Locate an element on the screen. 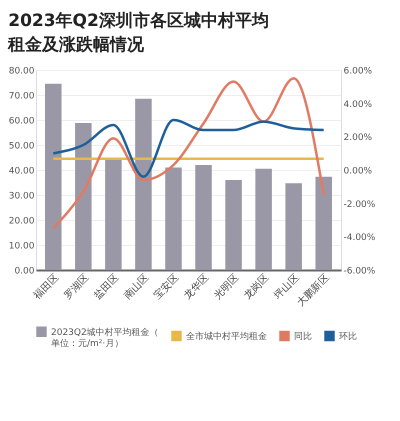  y2-tick-label: 2.00% is located at coordinates (358, 138).